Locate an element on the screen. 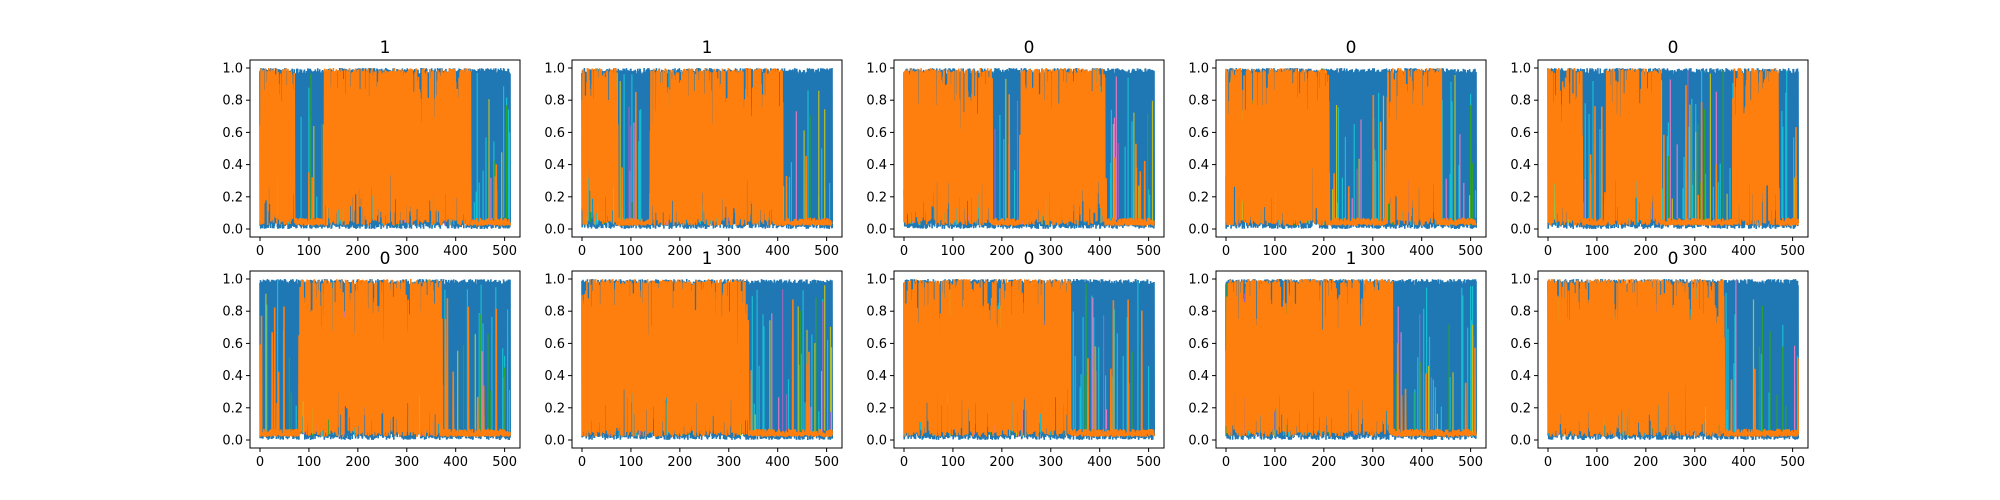 The height and width of the screenshot is (500, 2000). subplot-3: 0.0 0.2 0.4 0.6 0.8 1.0 0 100 200 300 400 500 0 is located at coordinates (1015, 148).